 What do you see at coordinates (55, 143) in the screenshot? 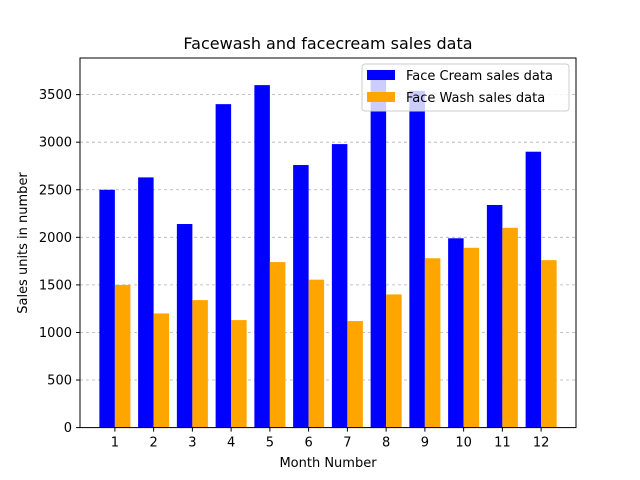
I see `y-tick-label: 3000` at bounding box center [55, 143].